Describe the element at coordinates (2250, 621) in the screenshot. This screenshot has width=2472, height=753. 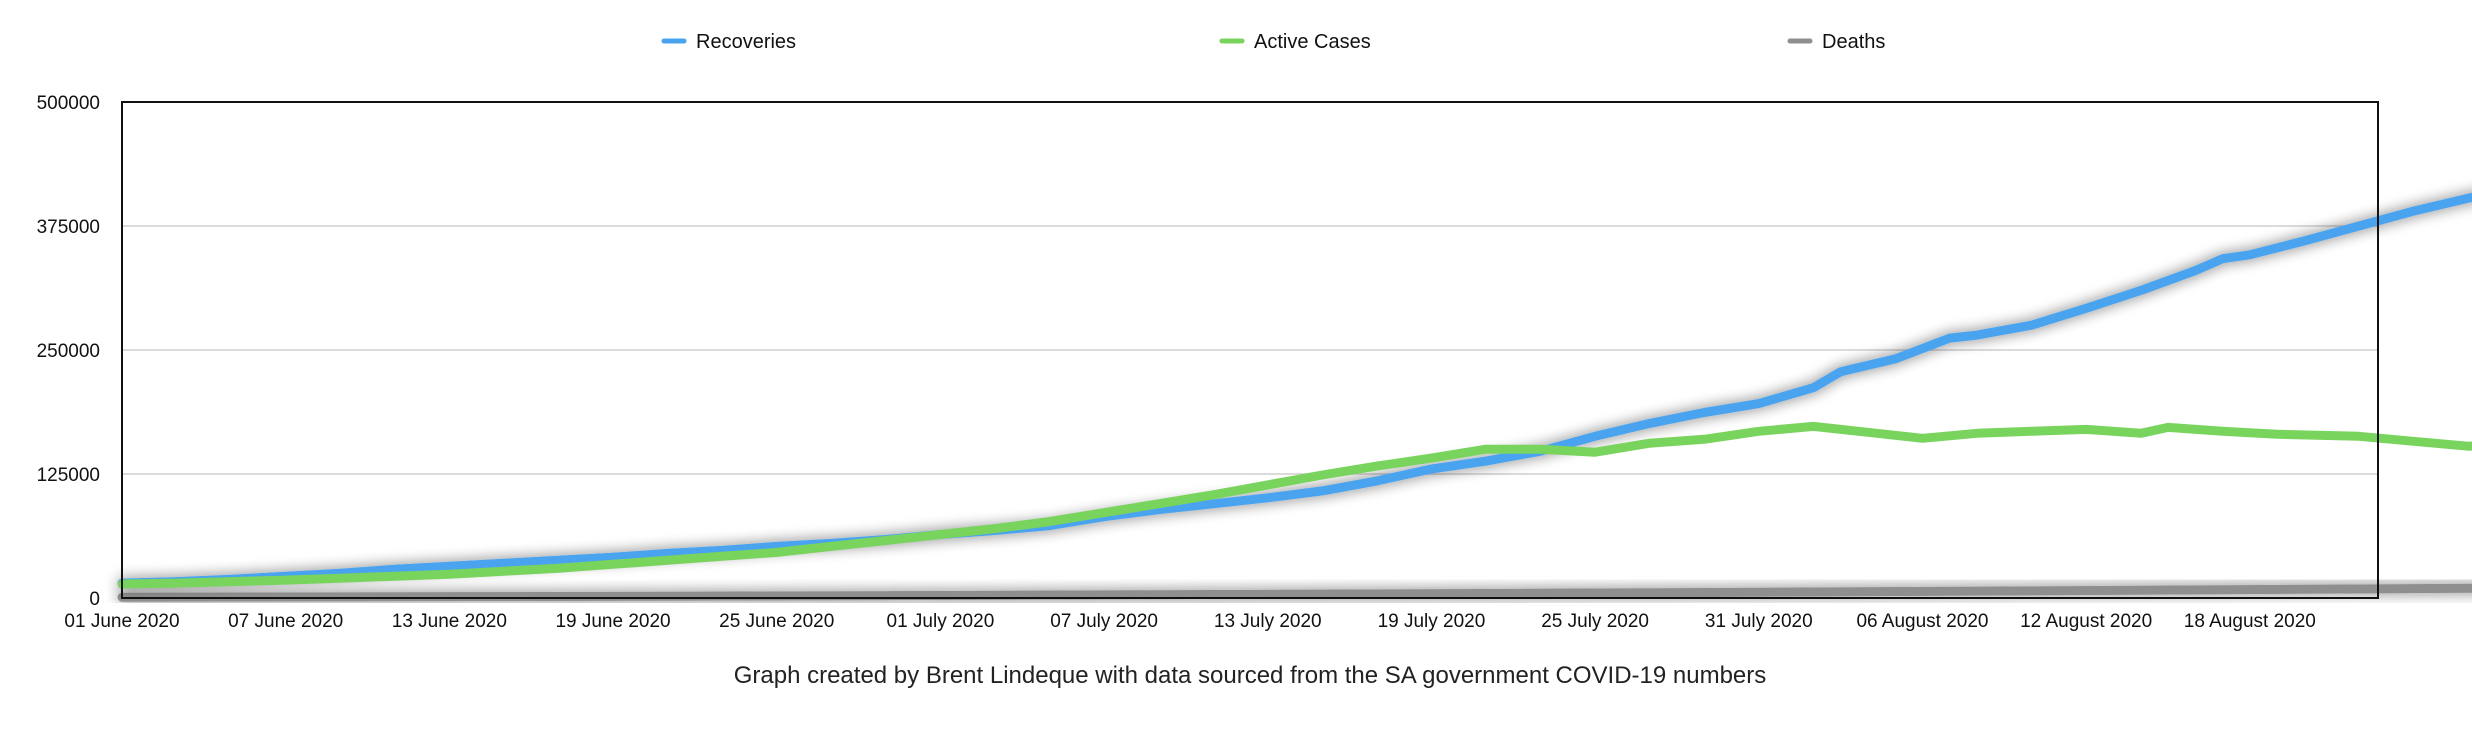
I see `x-tick-label: 18 August 2020` at that location.